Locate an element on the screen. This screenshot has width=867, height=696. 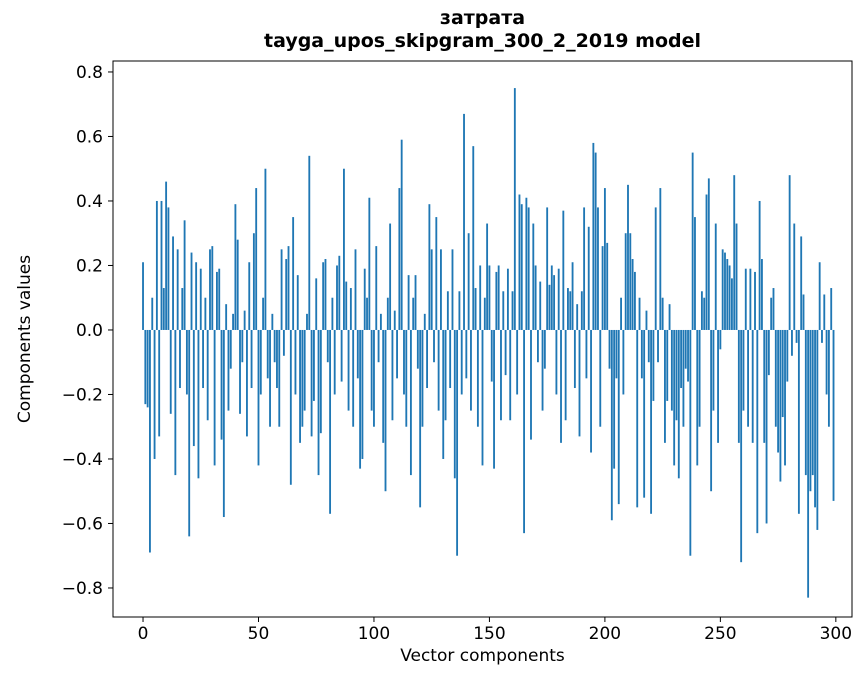
x-tick-label: 250 is located at coordinates (720, 634).